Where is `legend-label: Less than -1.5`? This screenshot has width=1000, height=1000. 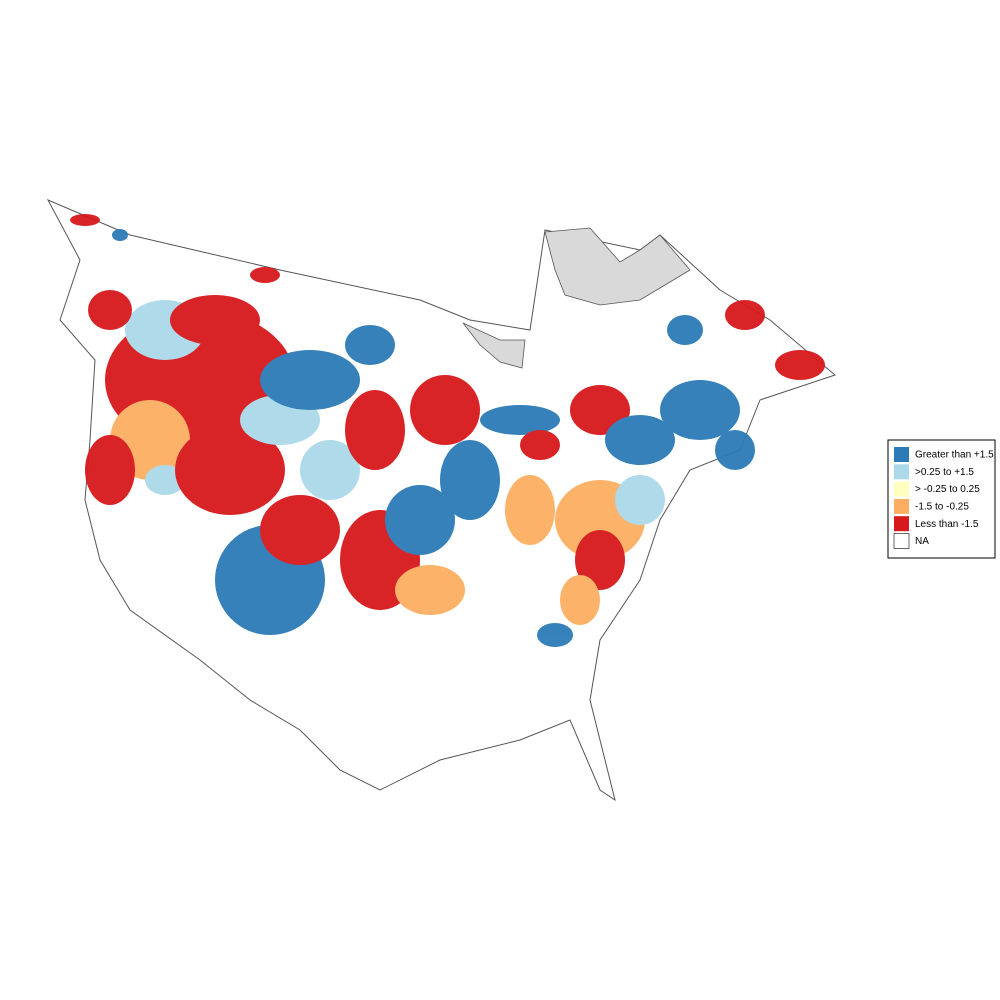 legend-label: Less than -1.5 is located at coordinates (947, 524).